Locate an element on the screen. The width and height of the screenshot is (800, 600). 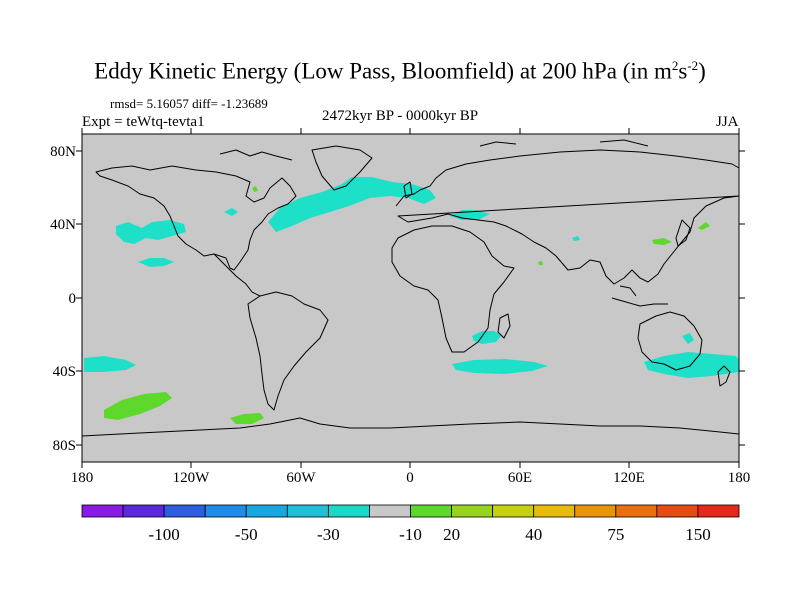
patch-indian-south is located at coordinates (500, 366).